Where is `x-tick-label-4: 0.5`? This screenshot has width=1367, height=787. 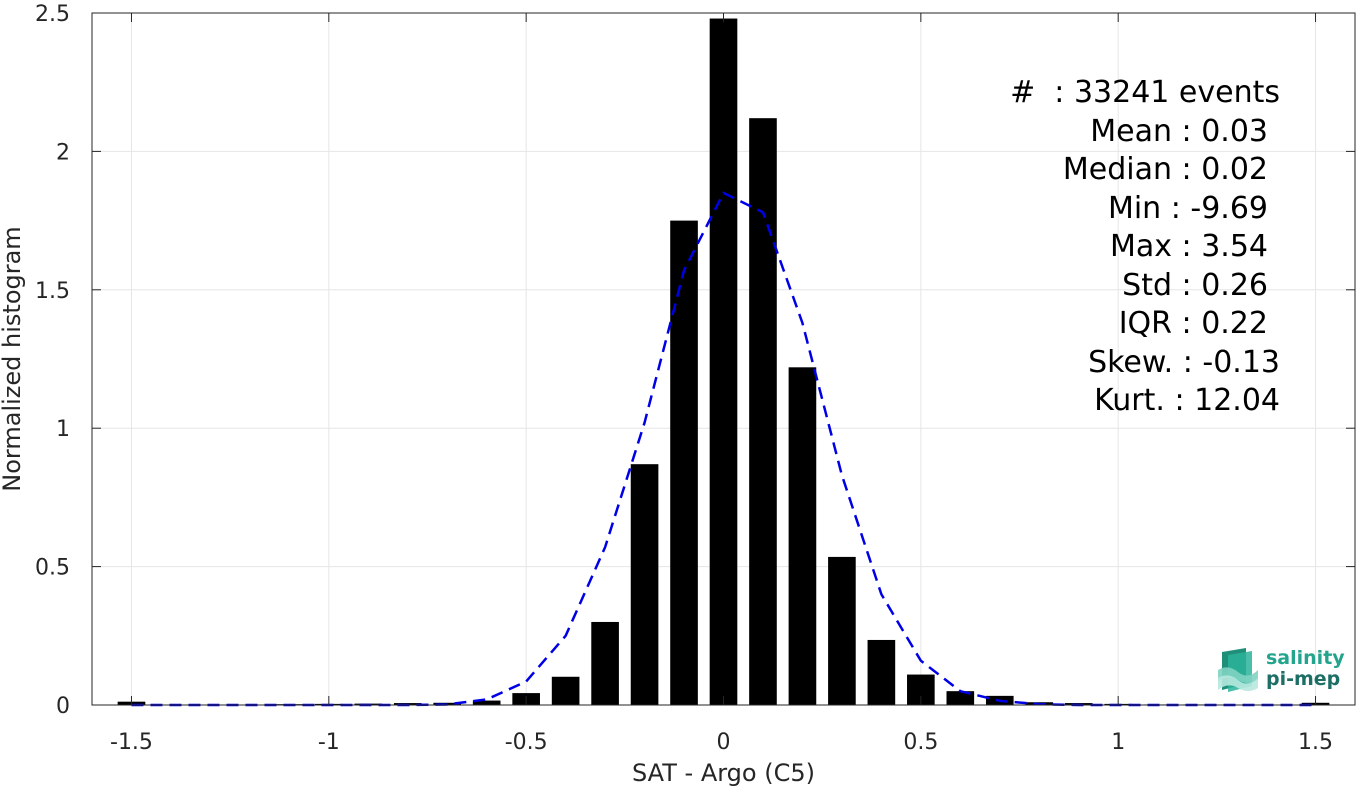
x-tick-label-4: 0.5 is located at coordinates (920, 742).